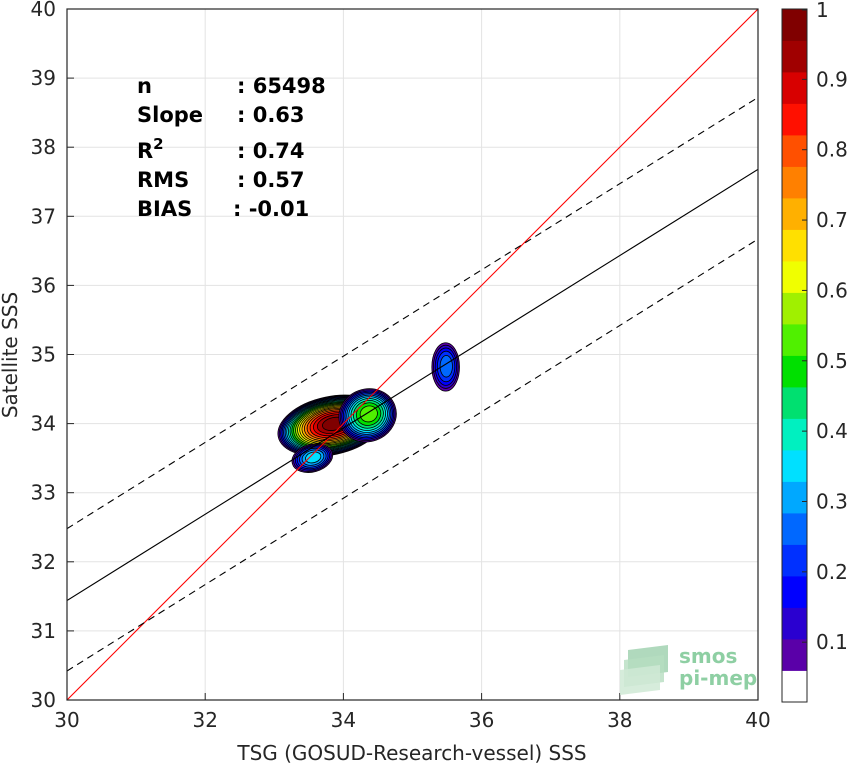  What do you see at coordinates (204, 720) in the screenshot?
I see `x-tick-label: 32` at bounding box center [204, 720].